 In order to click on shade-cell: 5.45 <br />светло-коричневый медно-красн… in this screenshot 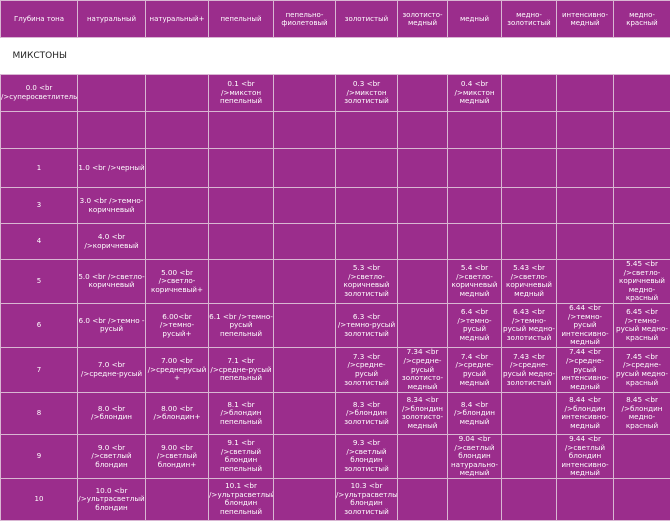, I will do `click(642, 282)`.